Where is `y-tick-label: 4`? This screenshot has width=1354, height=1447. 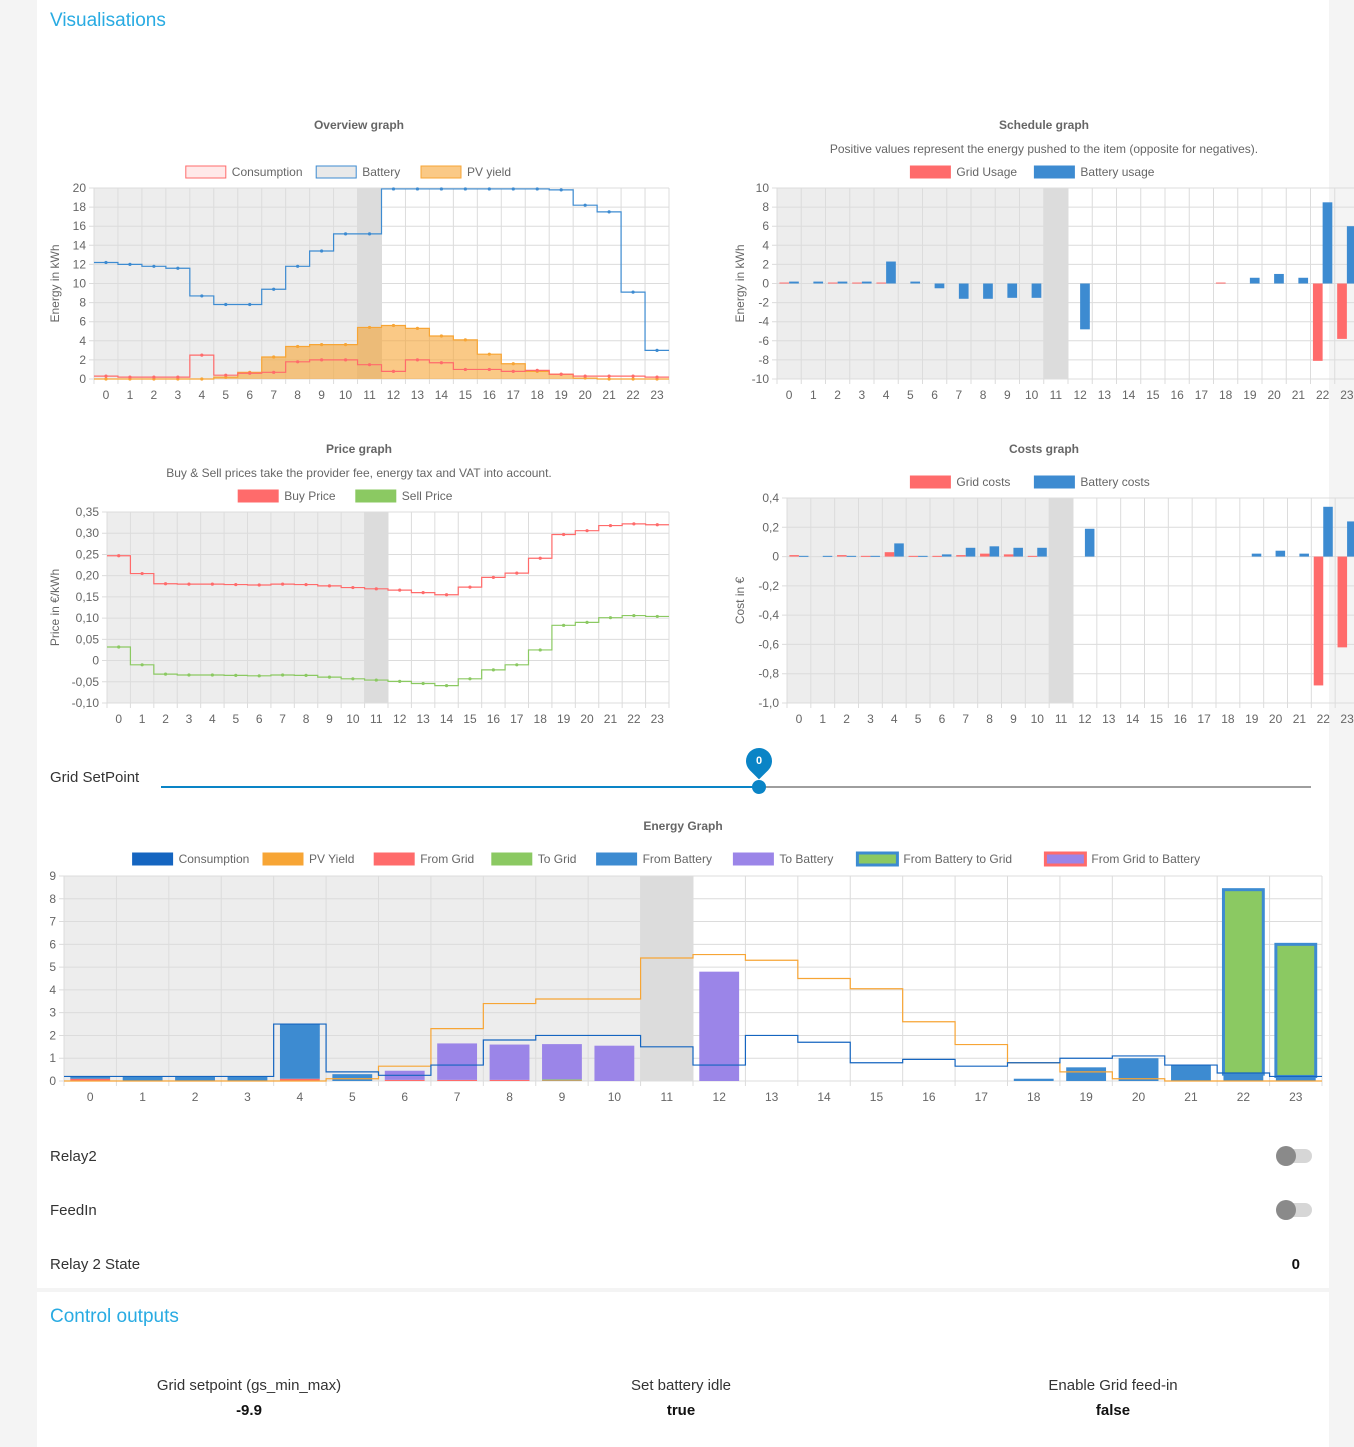 y-tick-label: 4 is located at coordinates (765, 245).